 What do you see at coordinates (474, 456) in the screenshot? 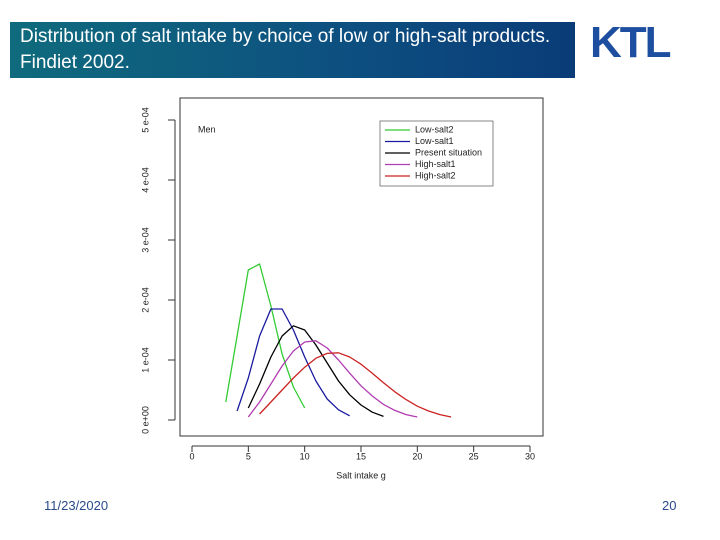
I see `x-tick-label: 25` at bounding box center [474, 456].